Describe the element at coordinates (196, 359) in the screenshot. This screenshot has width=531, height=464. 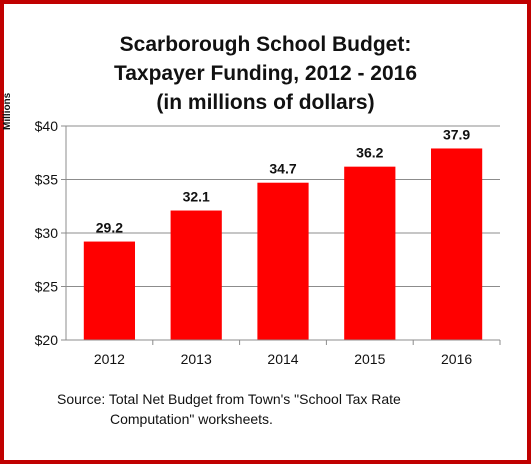
I see `x-tick-label-2013: 2013` at that location.